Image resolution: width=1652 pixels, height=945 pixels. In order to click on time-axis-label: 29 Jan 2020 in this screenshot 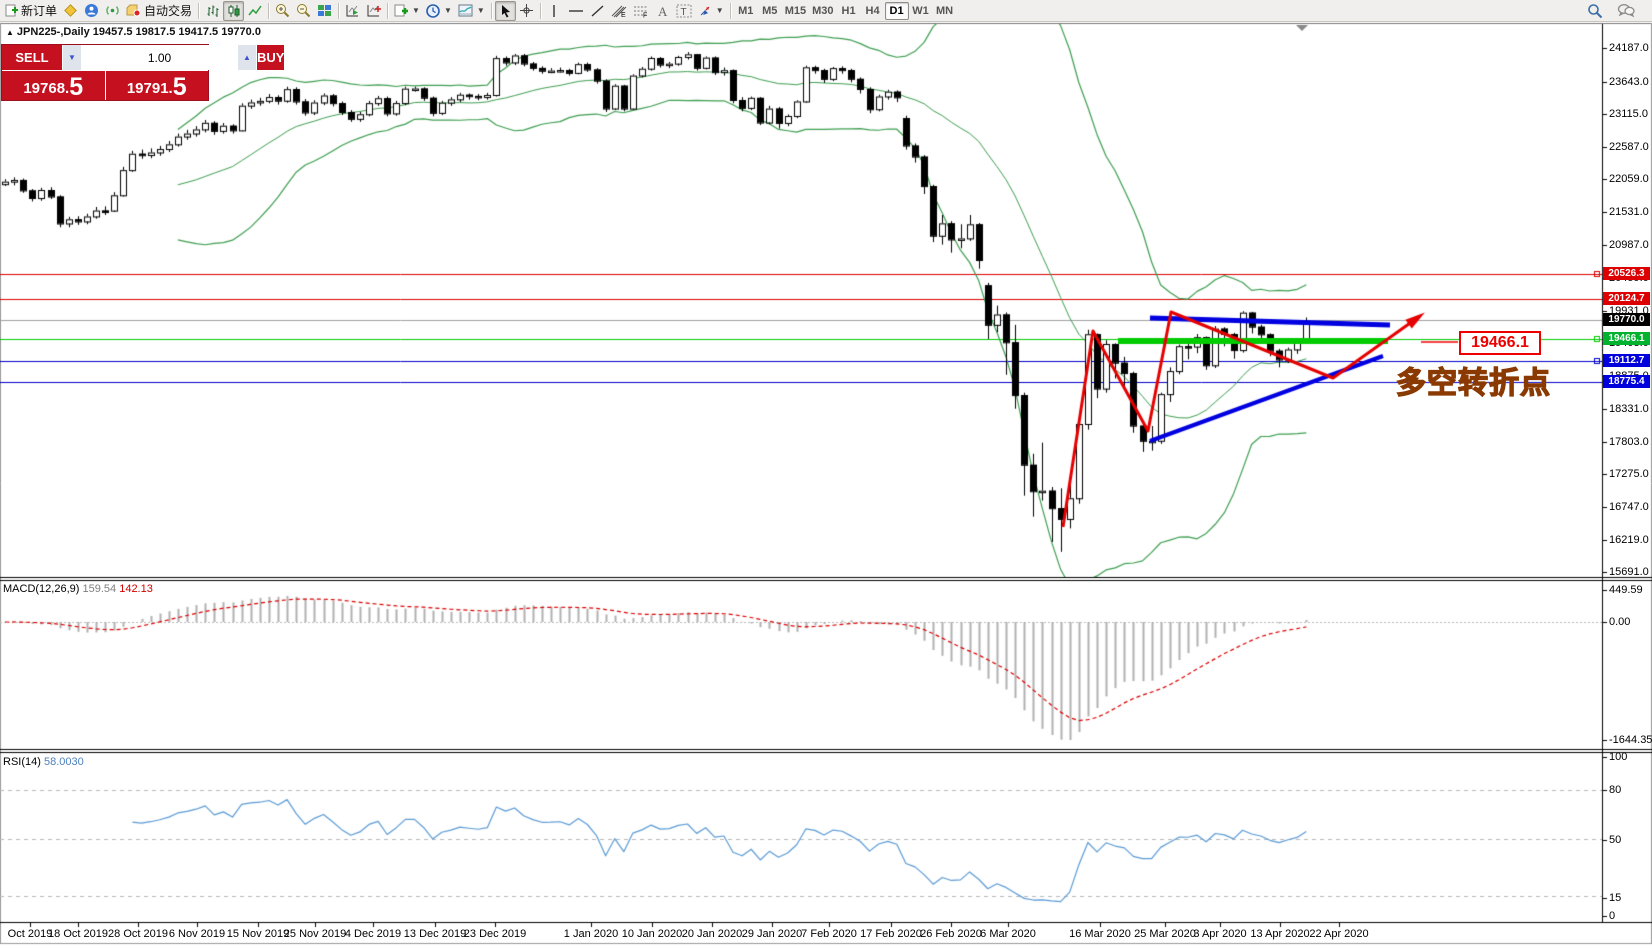, I will do `click(772, 934)`.